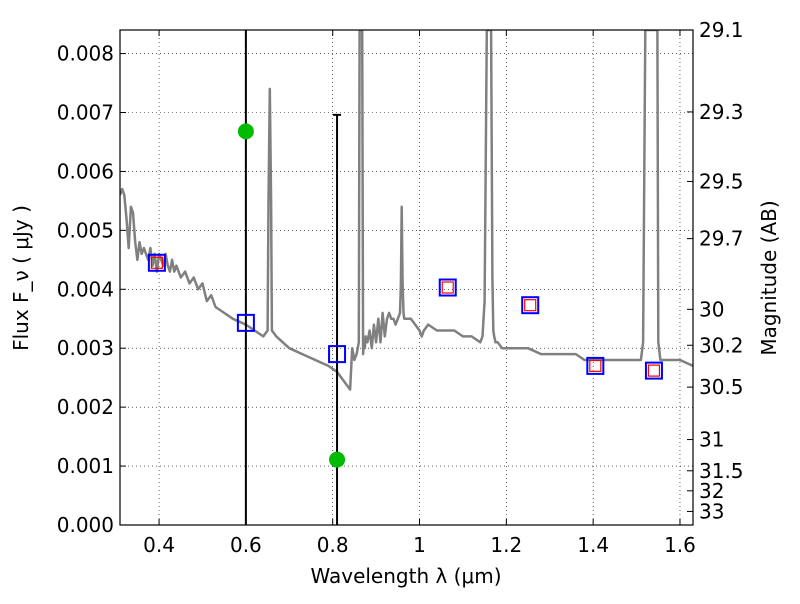  Describe the element at coordinates (85, 348) in the screenshot. I see `y-tick-label: 0.003` at that location.